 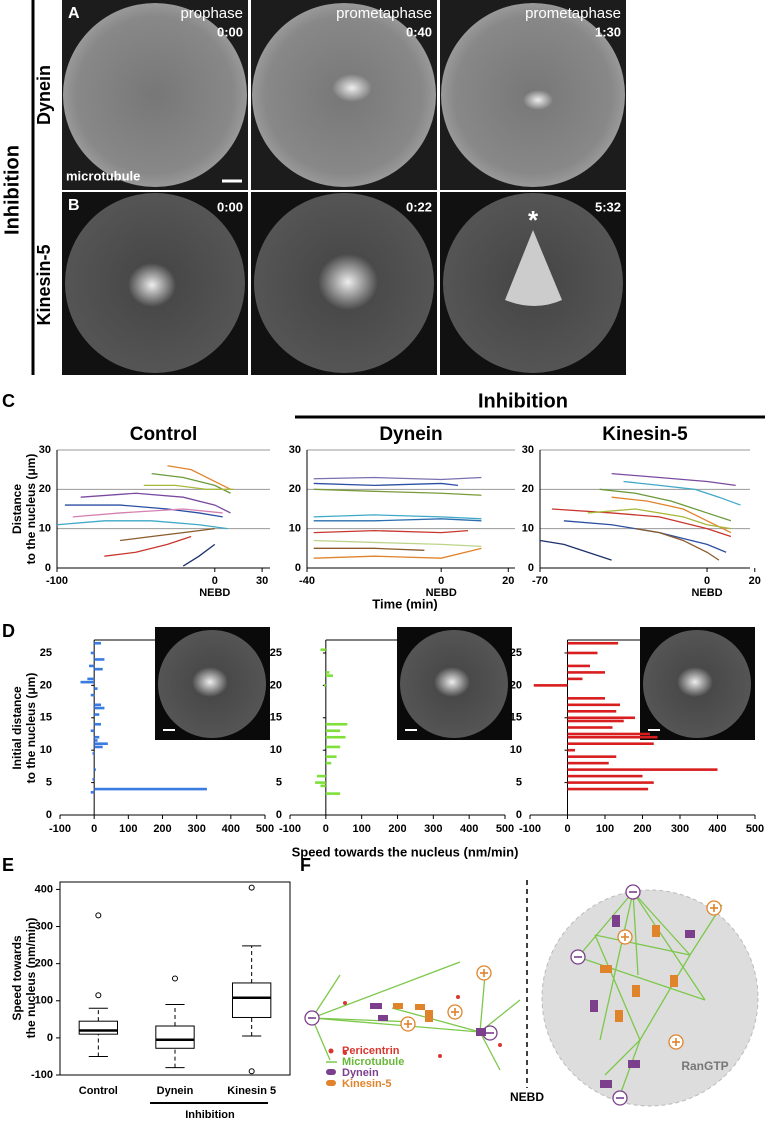 What do you see at coordinates (276, 718) in the screenshot?
I see `y-tick-label: 15` at bounding box center [276, 718].